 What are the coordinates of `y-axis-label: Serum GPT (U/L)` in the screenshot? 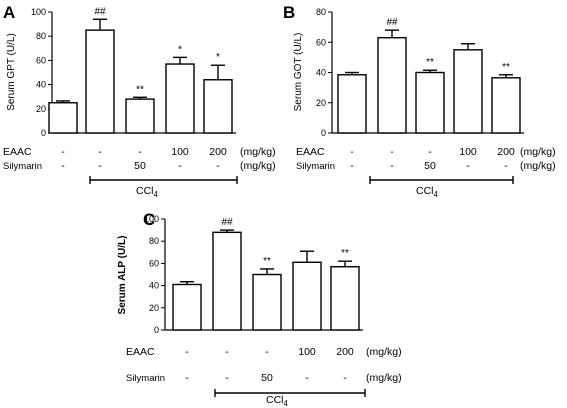 It's located at (11, 72).